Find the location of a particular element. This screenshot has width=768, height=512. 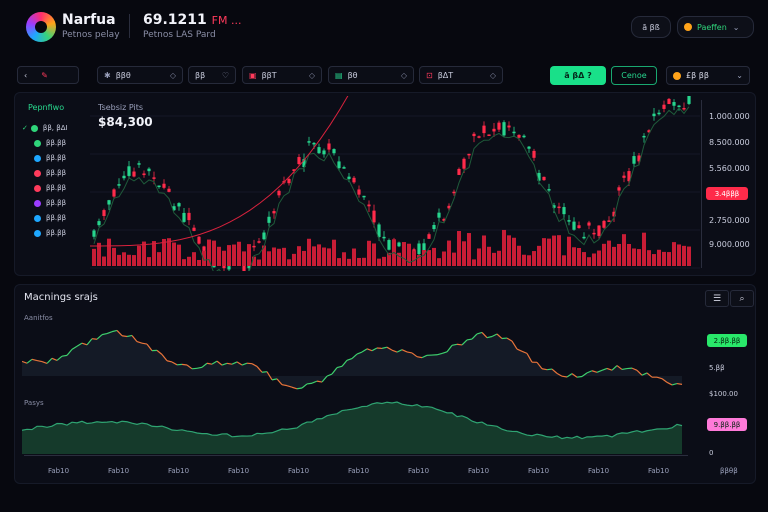

toolbar-select-4: ▤ βθ ◇ is located at coordinates (371, 75).